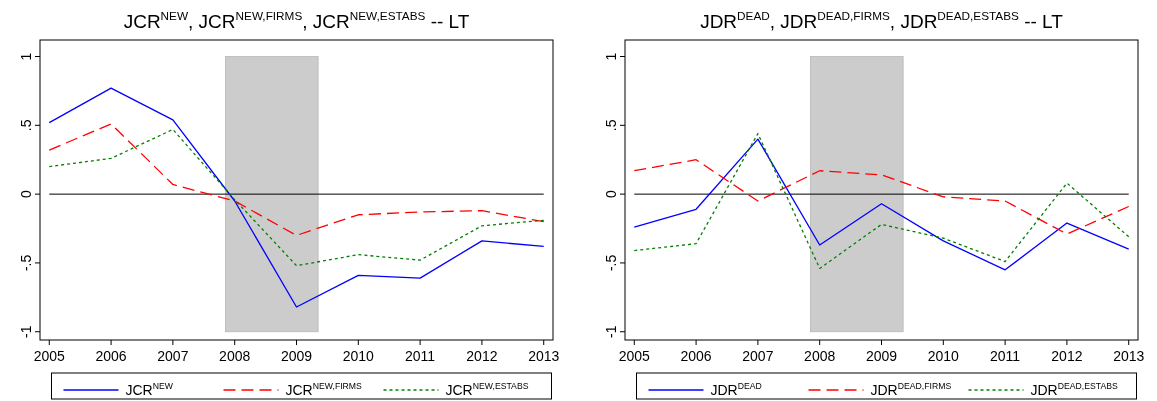 This screenshot has width=1157, height=401. I want to click on legend-label: JCR$^{NEW,ESTABS}$, so click(487, 389).